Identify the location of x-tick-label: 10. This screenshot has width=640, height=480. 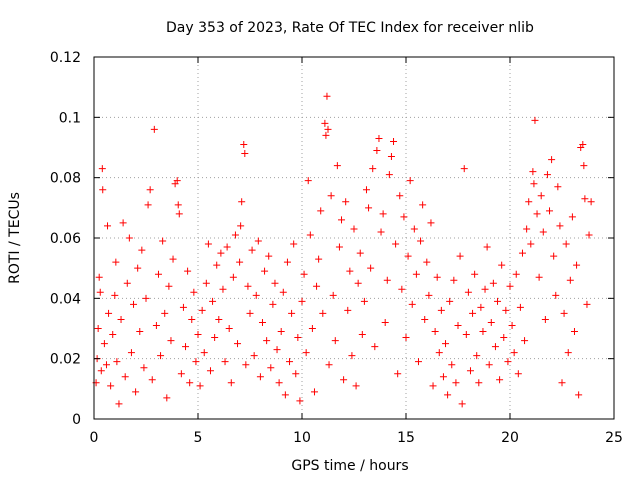
(302, 438).